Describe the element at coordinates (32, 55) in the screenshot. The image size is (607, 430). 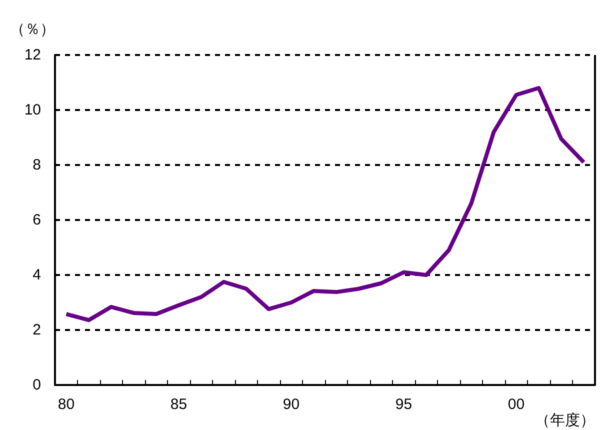
I see `y-tick-label: 12` at that location.